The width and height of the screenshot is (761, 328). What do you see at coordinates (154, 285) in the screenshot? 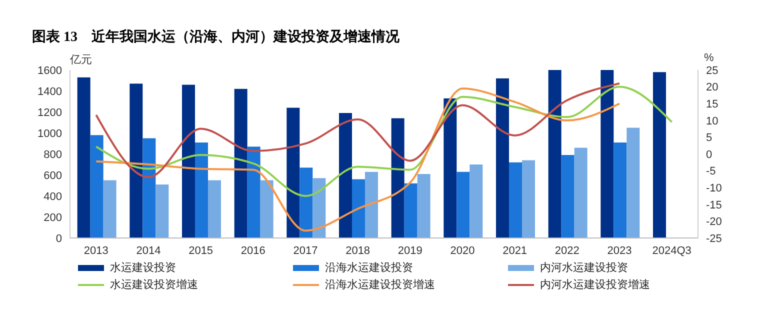
I see `legend-label: 水运建设投资增速` at bounding box center [154, 285].